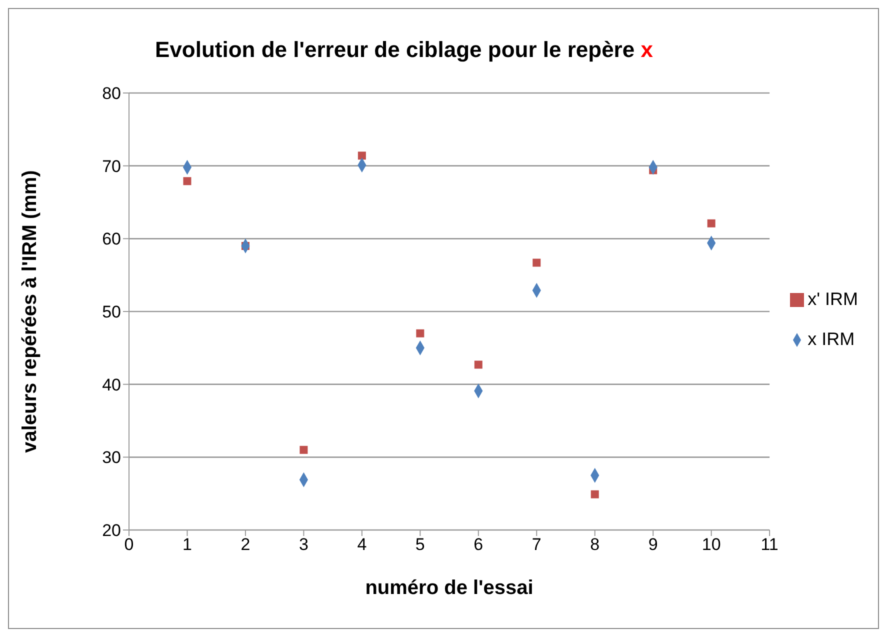  What do you see at coordinates (653, 544) in the screenshot?
I see `x-tick-label: 9` at bounding box center [653, 544].